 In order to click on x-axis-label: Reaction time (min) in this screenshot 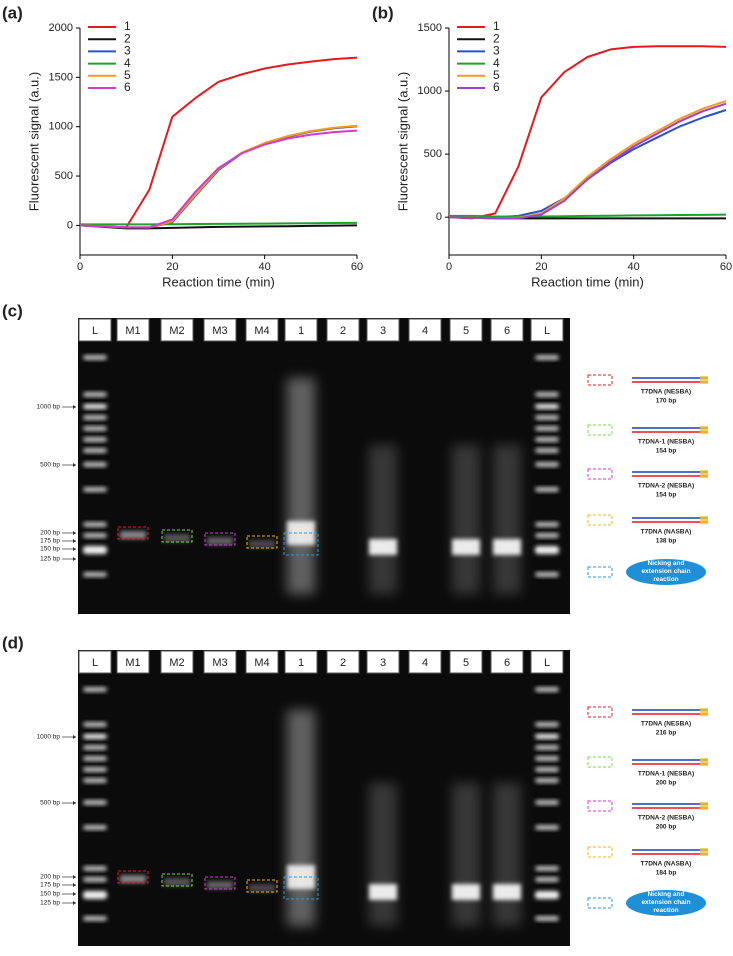, I will do `click(587, 281)`.